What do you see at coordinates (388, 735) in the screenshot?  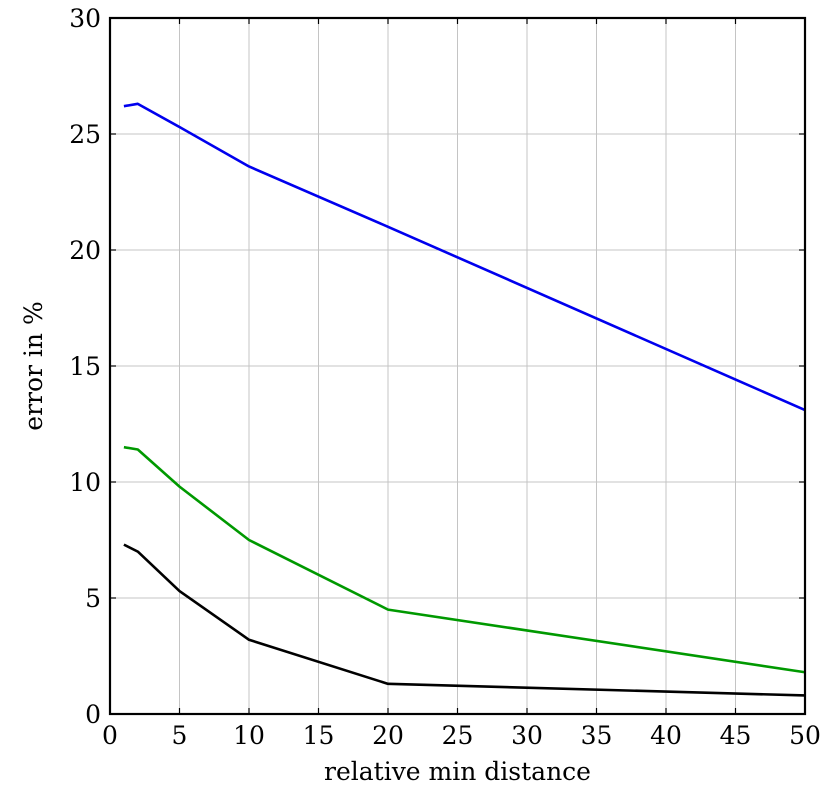 I see `x-tick-label: 20` at bounding box center [388, 735].